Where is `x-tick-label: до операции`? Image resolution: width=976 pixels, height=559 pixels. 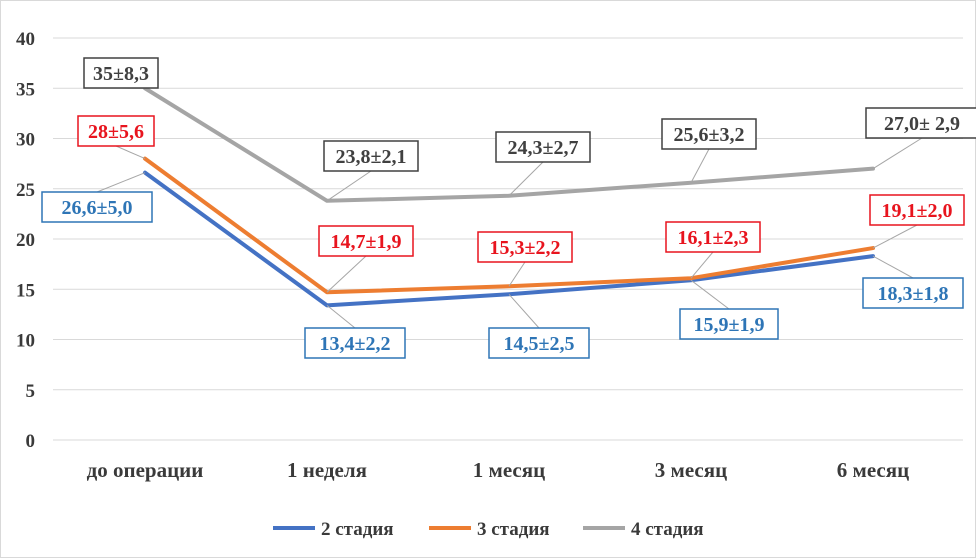
x-tick-label: до операции is located at coordinates (145, 470).